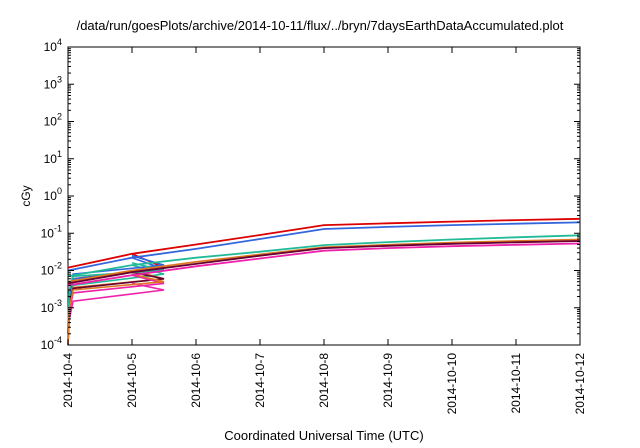  Describe the element at coordinates (68, 380) in the screenshot. I see `x-tick-label: 2014-10-4` at that location.